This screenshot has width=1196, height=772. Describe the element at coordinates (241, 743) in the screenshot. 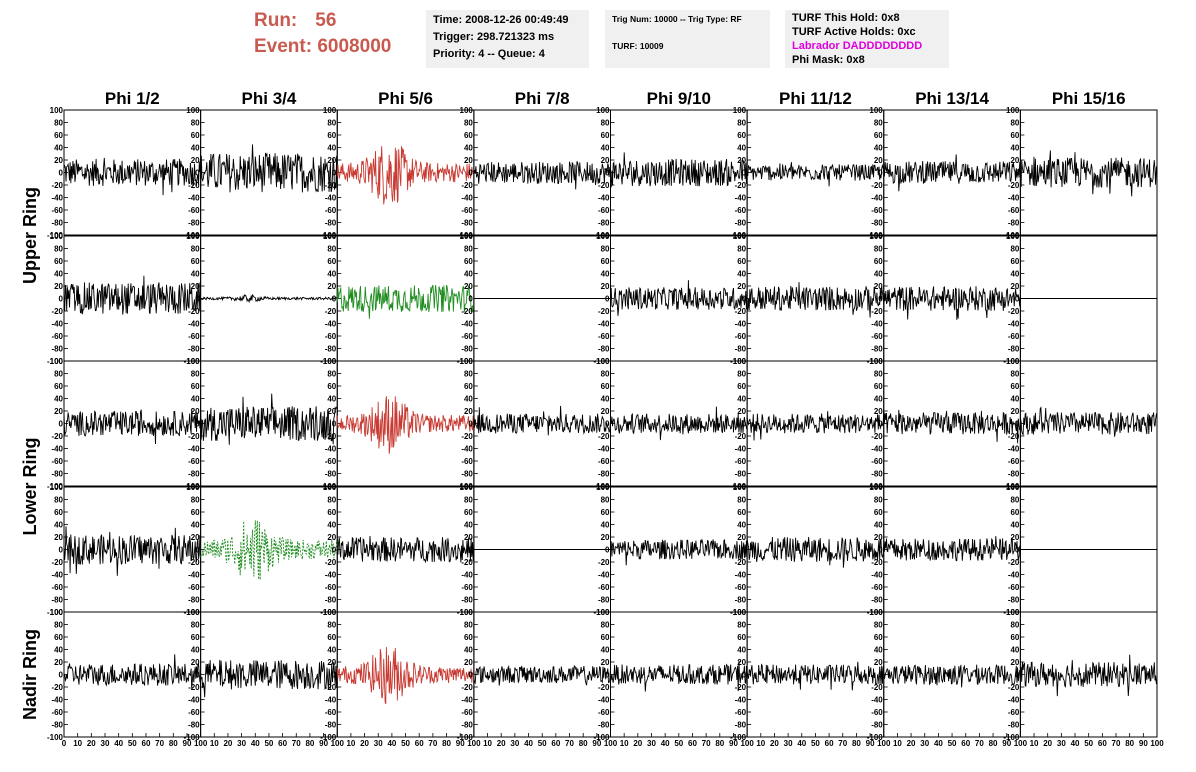

I see `x-tick-label: 30` at that location.